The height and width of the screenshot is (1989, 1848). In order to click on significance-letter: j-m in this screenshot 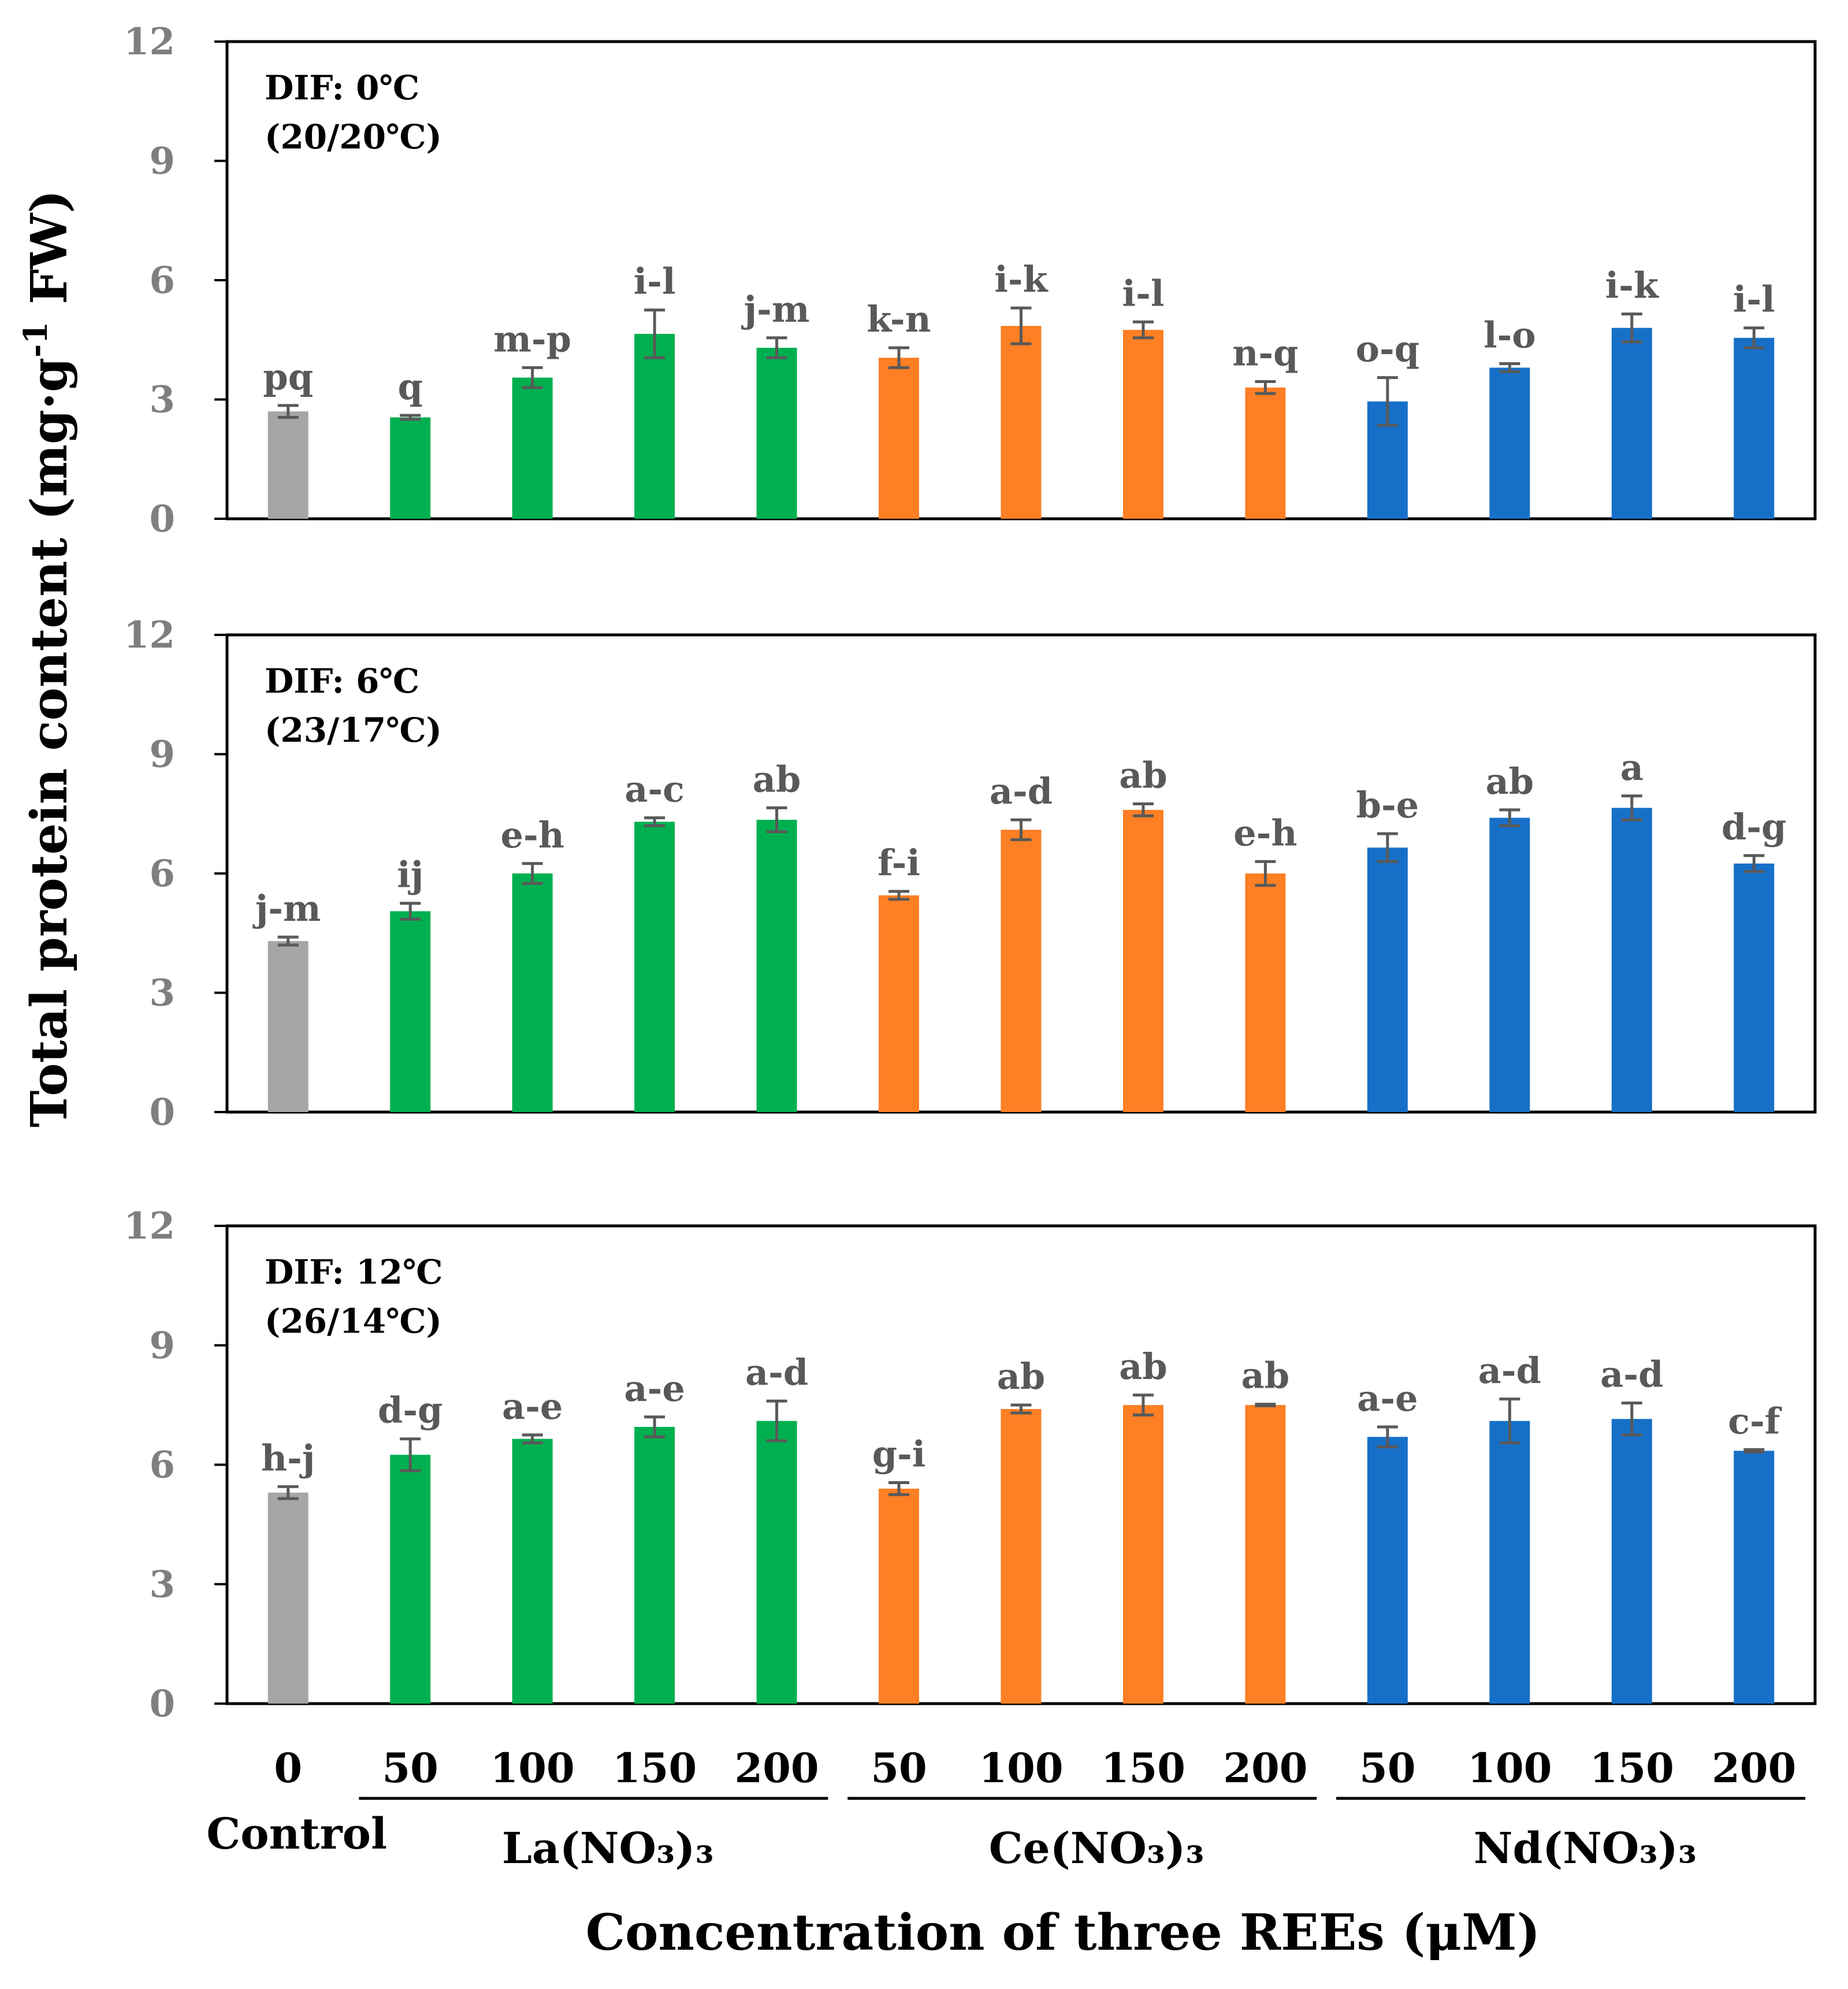, I will do `click(776, 309)`.